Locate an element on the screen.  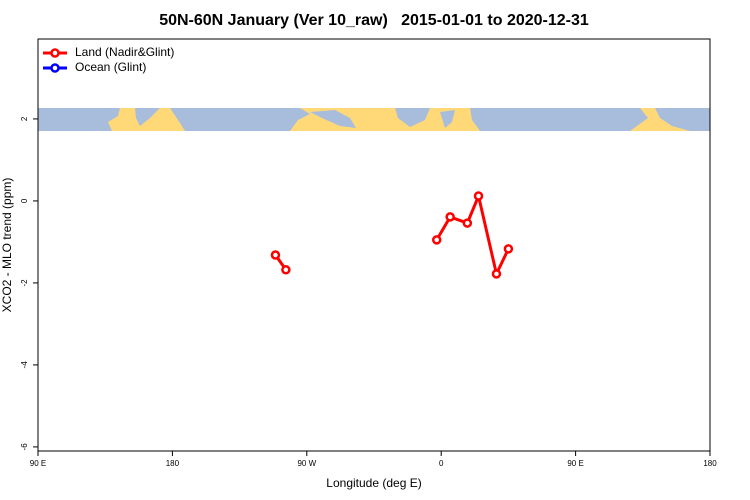
y-tick-label: 2 is located at coordinates (24, 118).